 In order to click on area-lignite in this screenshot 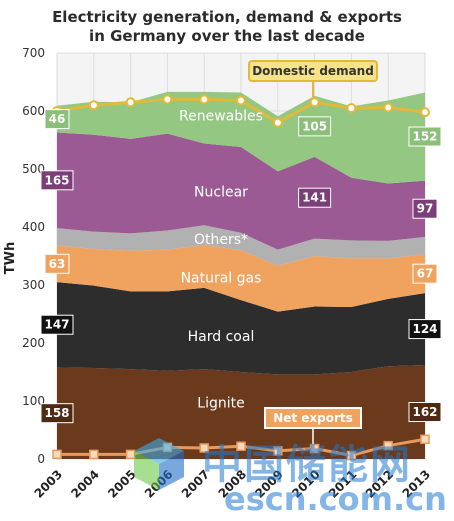, I will do `click(241, 412)`.